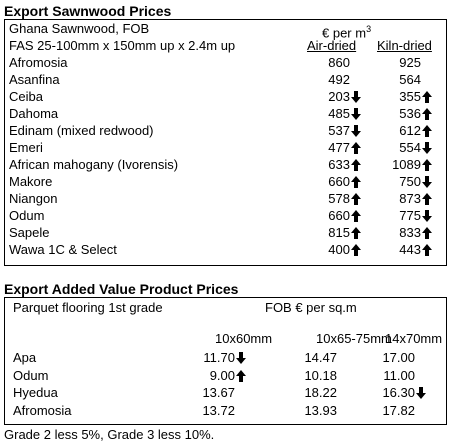  What do you see at coordinates (33, 198) in the screenshot?
I see `species-name: Niangon` at bounding box center [33, 198].